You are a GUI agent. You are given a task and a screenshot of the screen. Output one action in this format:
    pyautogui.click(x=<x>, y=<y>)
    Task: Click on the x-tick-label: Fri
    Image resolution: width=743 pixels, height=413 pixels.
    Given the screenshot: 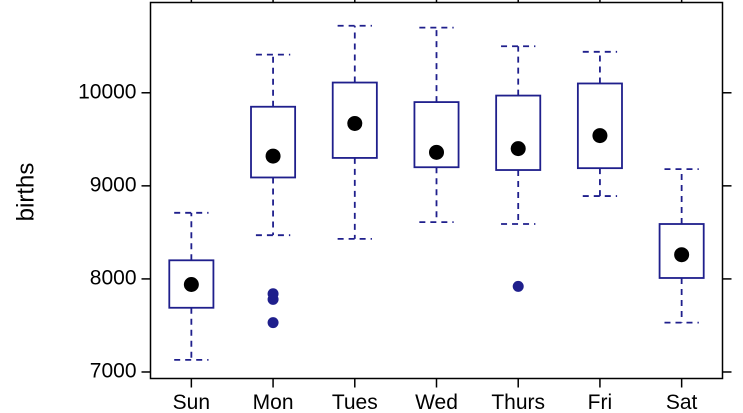 What is the action you would take?
    pyautogui.click(x=600, y=402)
    